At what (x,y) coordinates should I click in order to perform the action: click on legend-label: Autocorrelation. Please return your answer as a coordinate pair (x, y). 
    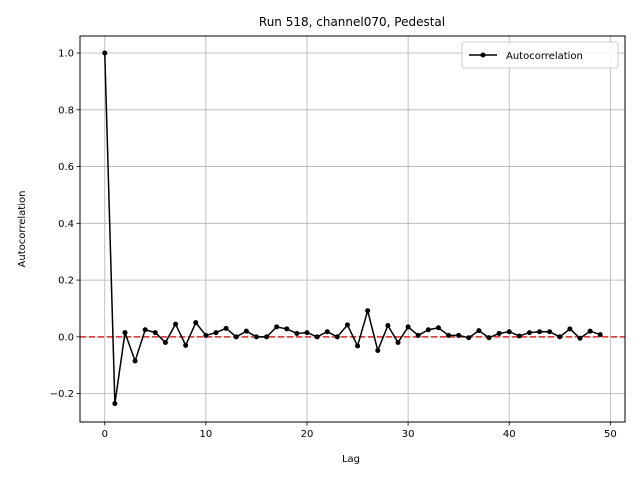
    Looking at the image, I should click on (544, 56).